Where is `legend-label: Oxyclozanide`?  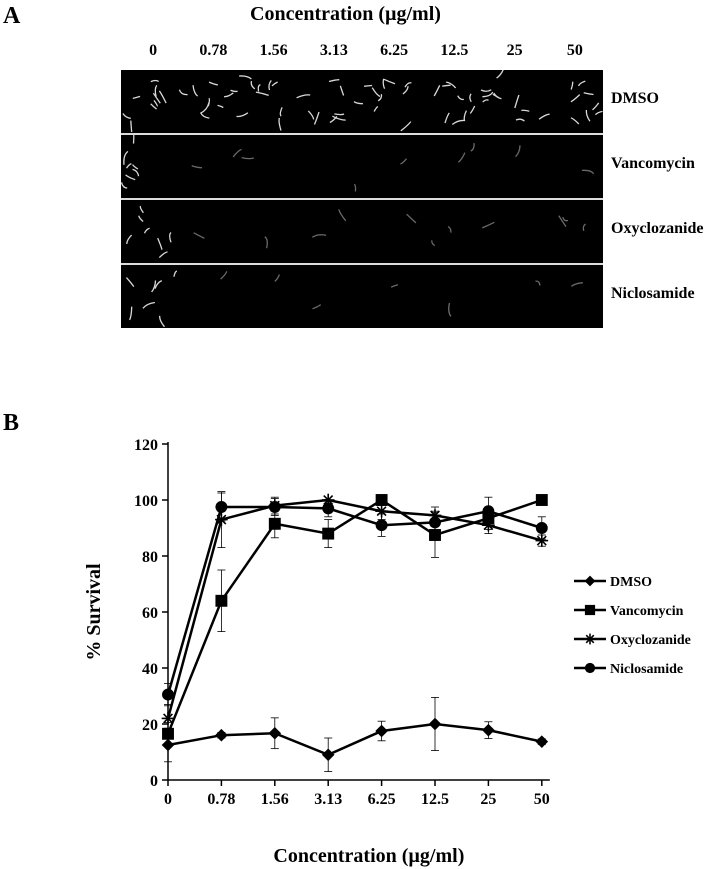
legend-label: Oxyclozanide is located at coordinates (650, 640).